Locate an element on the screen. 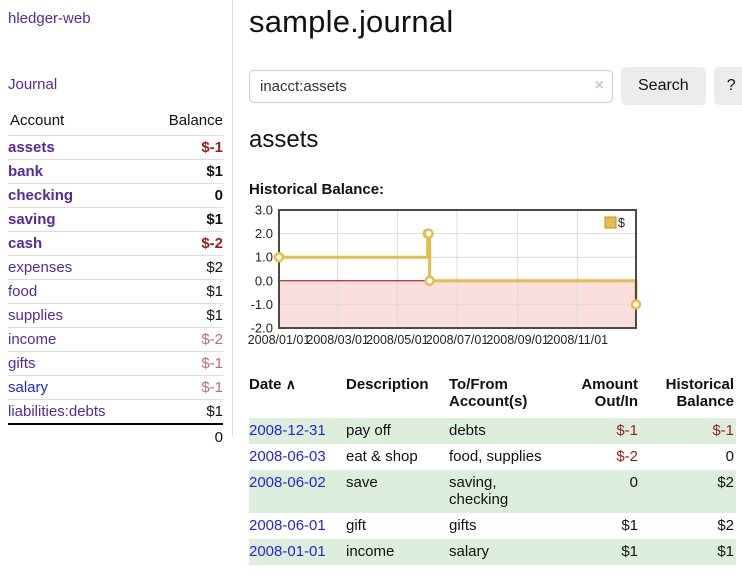 Image resolution: width=742 pixels, height=582 pixels. search-form: × Search ? is located at coordinates (495, 86).